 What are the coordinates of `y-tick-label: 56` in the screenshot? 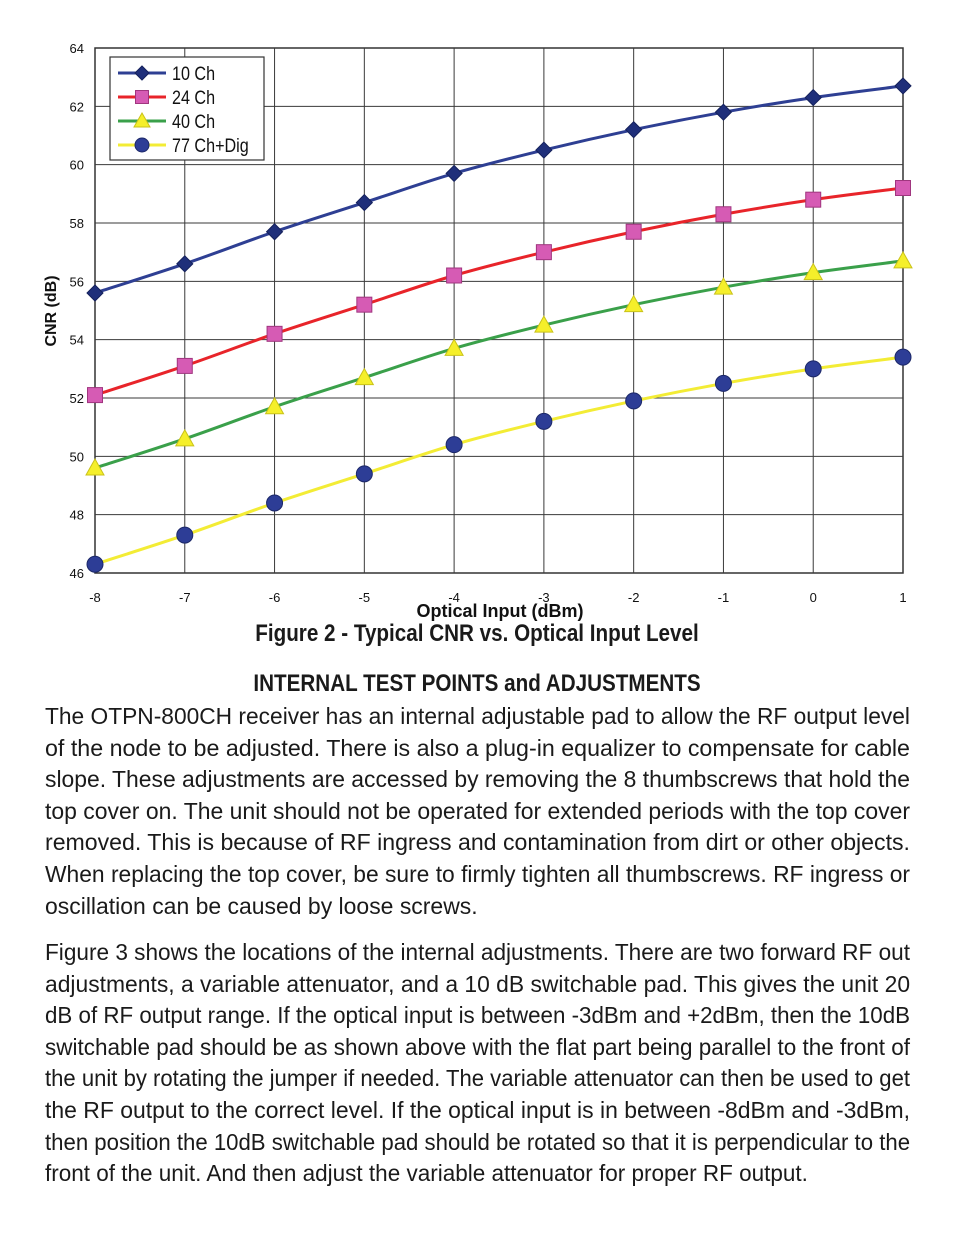 It's located at (77, 281).